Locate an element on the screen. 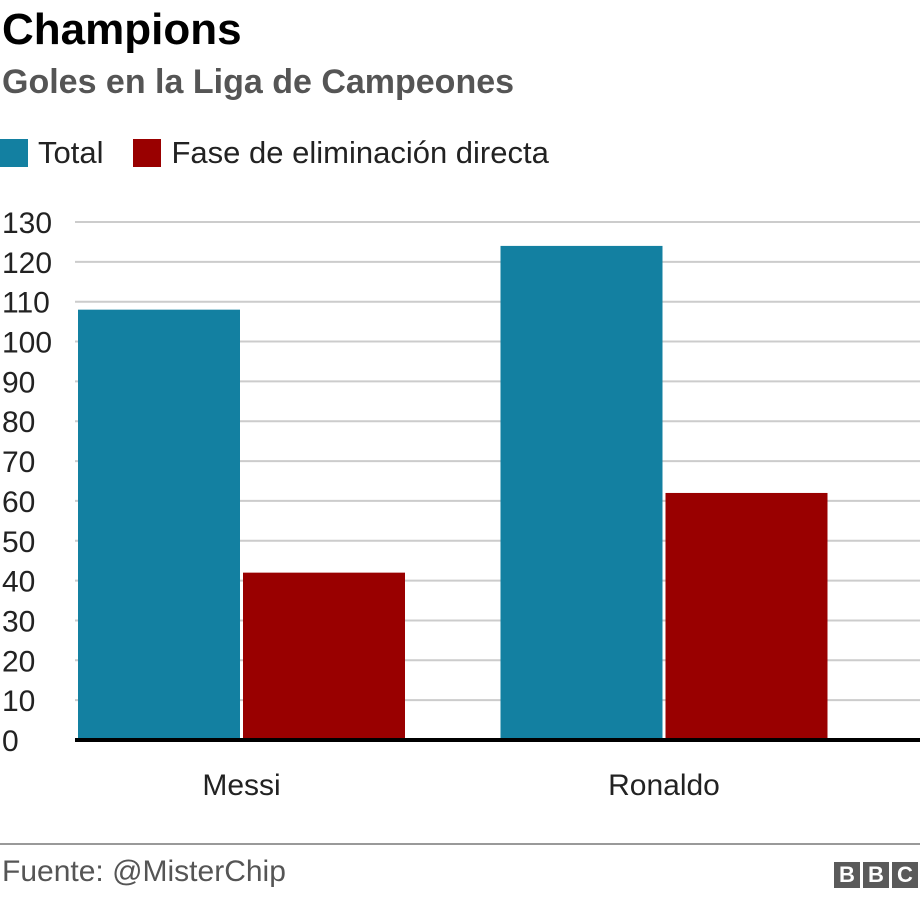  y-tick-label: 90 is located at coordinates (18, 382).